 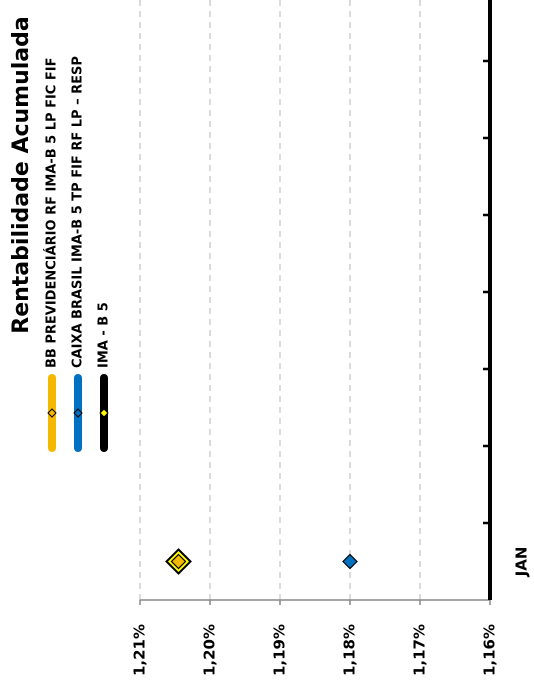 I want to click on y-tick-label: 1,18%, so click(x=350, y=650).